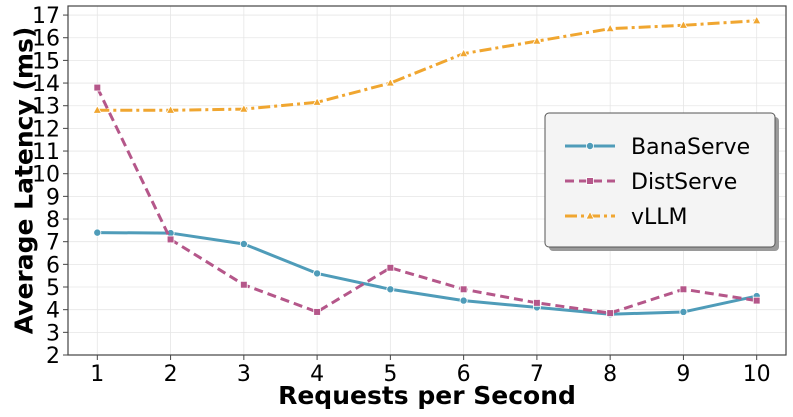  I want to click on legend-marker-vllm, so click(590, 215).